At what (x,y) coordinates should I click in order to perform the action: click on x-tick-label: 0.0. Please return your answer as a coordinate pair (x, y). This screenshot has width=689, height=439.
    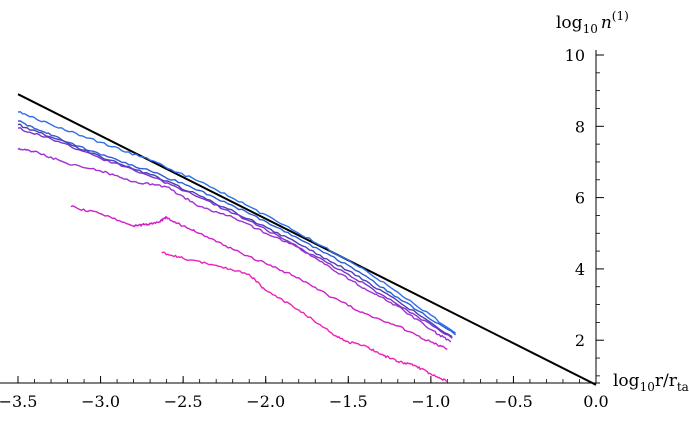
    Looking at the image, I should click on (595, 401).